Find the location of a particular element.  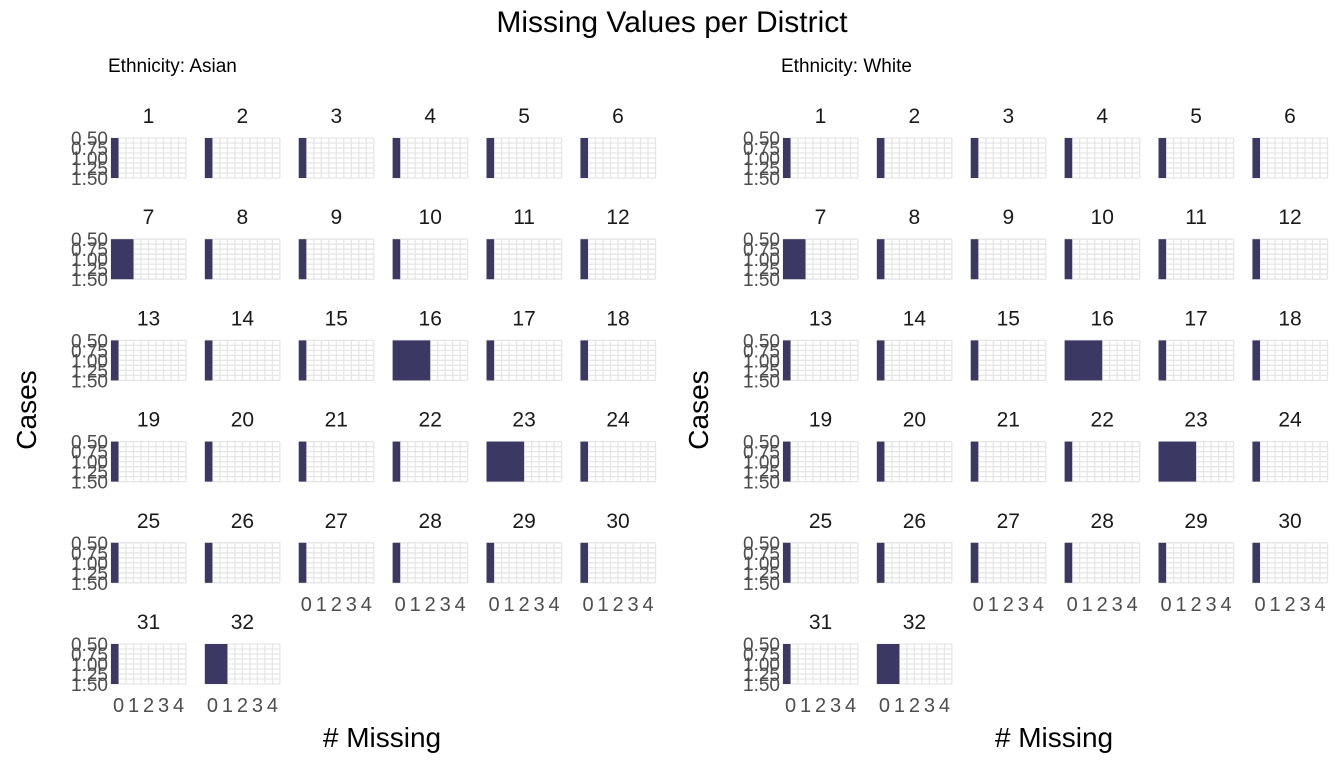

facet-strip-label: 28 is located at coordinates (1102, 521).